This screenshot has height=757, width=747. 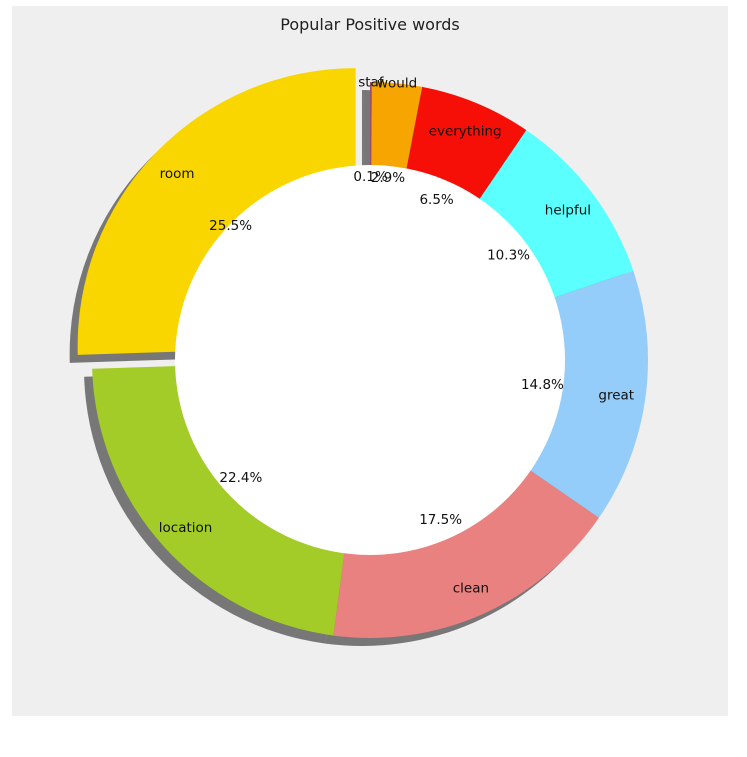 I want to click on slice-percent-would: 2.9%, so click(x=388, y=178).